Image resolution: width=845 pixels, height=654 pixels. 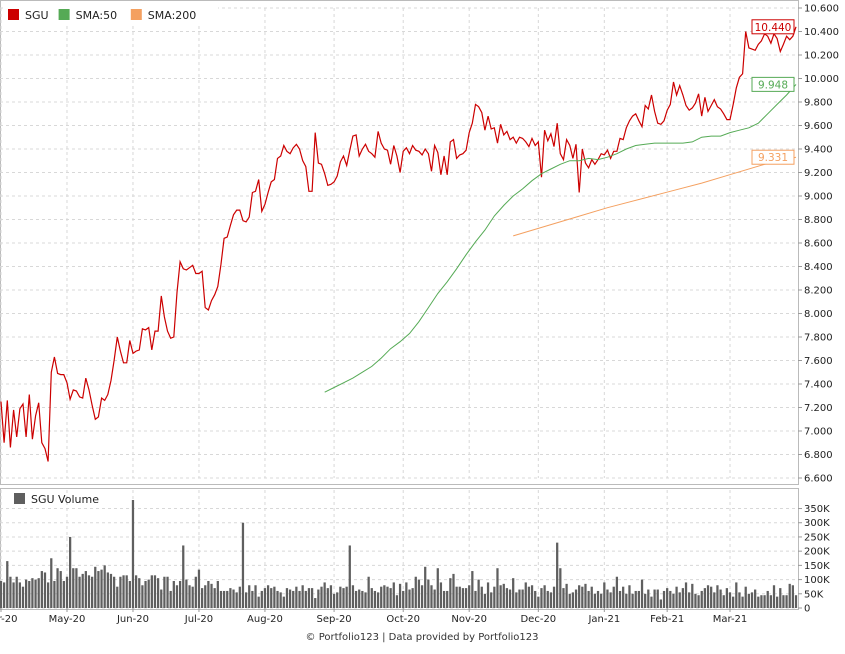 What do you see at coordinates (818, 338) in the screenshot?
I see `price-y-tick-label: 7.800` at bounding box center [818, 338].